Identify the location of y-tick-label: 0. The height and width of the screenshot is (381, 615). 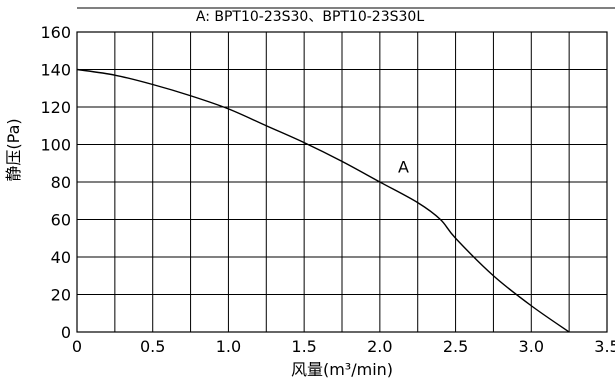
(66, 332).